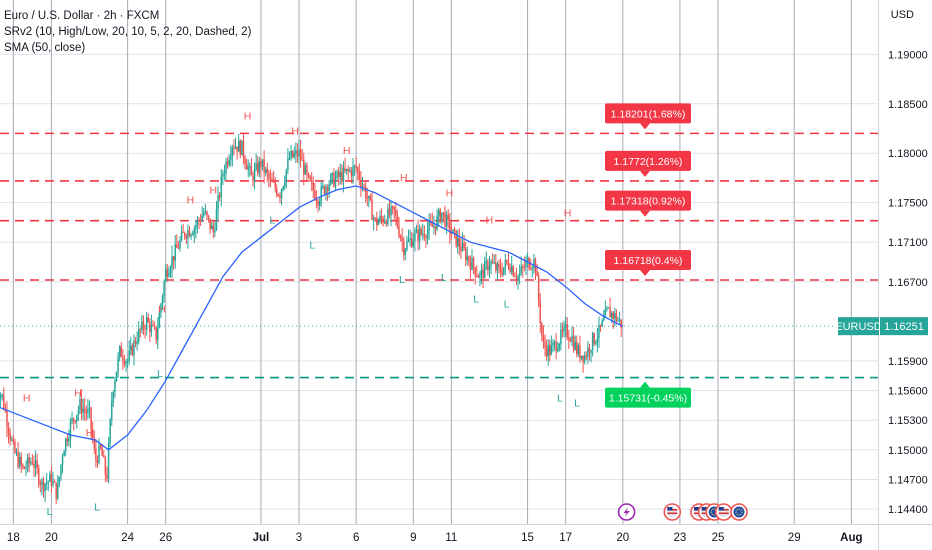 This screenshot has width=932, height=550. I want to click on symbol-tag-box, so click(858, 326).